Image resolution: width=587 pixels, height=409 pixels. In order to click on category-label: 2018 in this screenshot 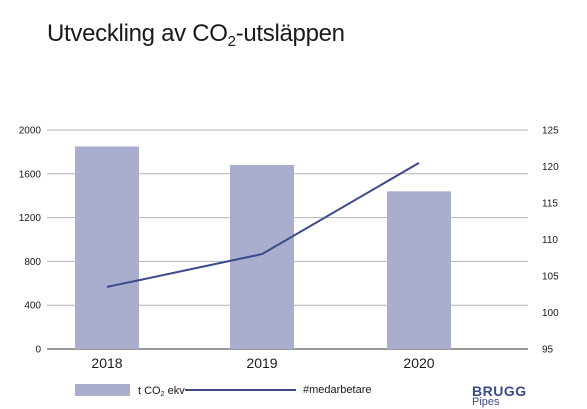, I will do `click(106, 363)`.